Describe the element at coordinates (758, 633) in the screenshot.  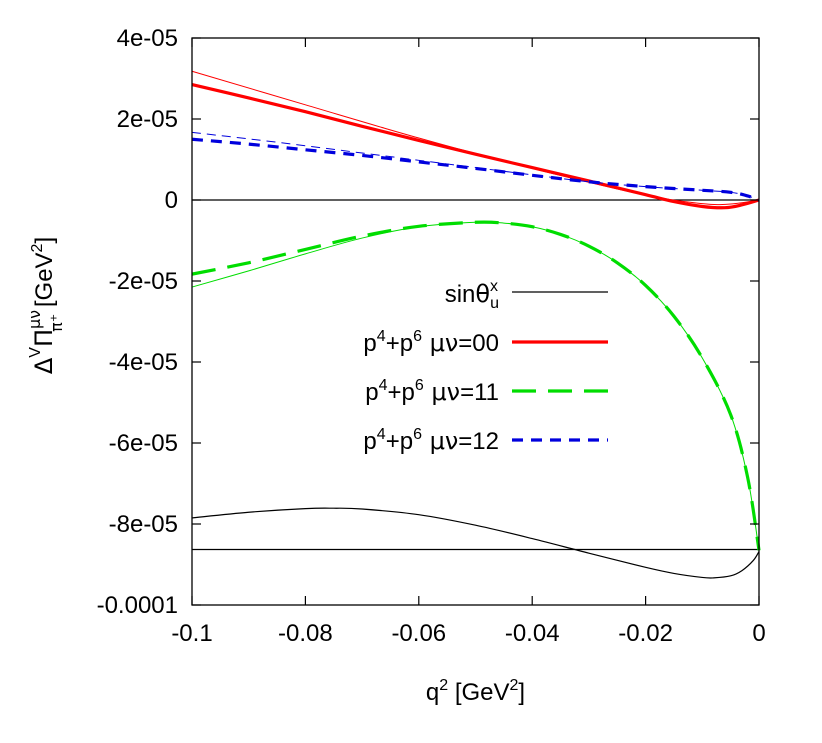
I see `x-tick-label: 0` at that location.